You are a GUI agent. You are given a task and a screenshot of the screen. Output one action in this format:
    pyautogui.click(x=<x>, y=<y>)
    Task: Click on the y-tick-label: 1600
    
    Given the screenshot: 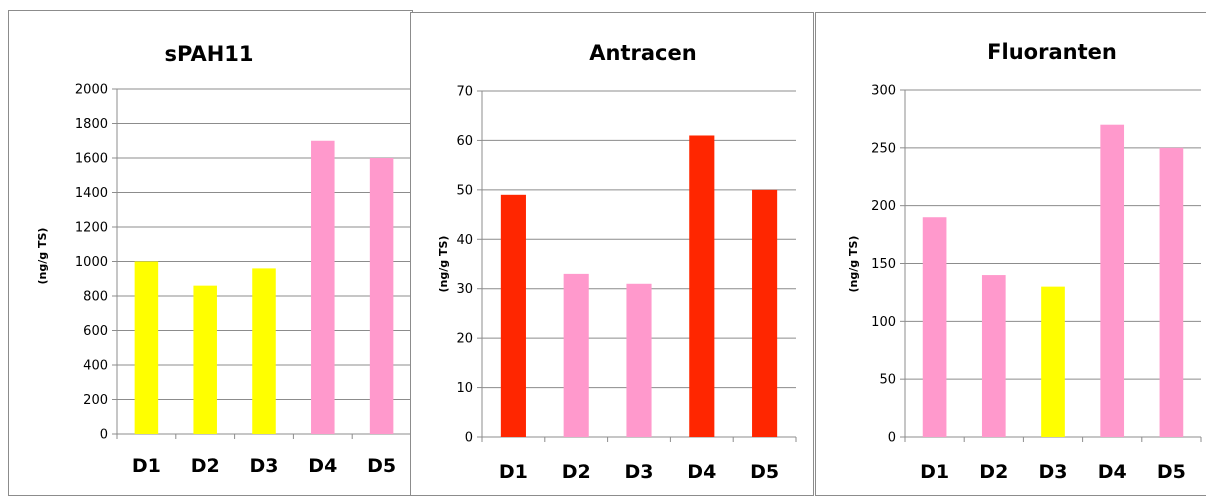 What is the action you would take?
    pyautogui.click(x=91, y=159)
    